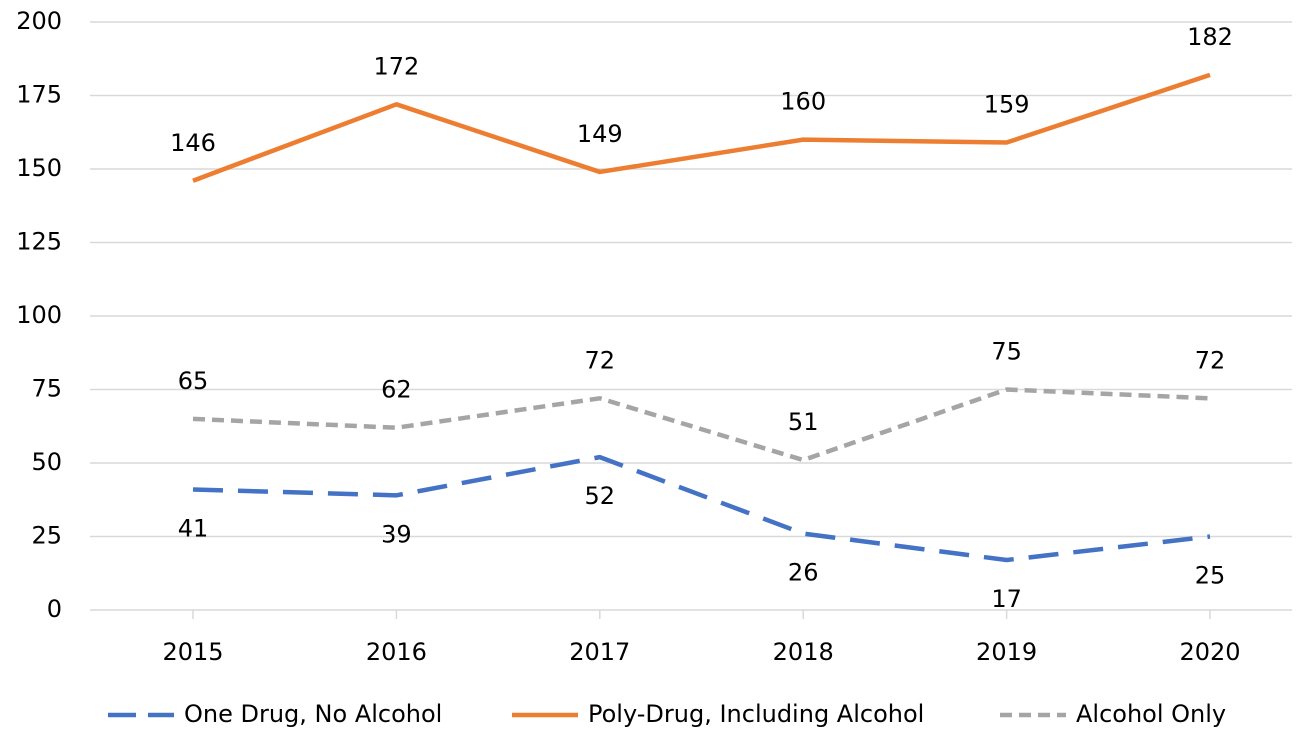 The height and width of the screenshot is (731, 1301). Describe the element at coordinates (1007, 105) in the screenshot. I see `data-label: 159` at that location.